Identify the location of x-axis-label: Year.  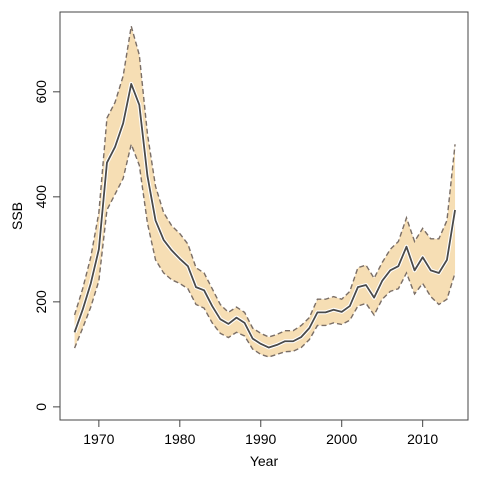
(264, 461).